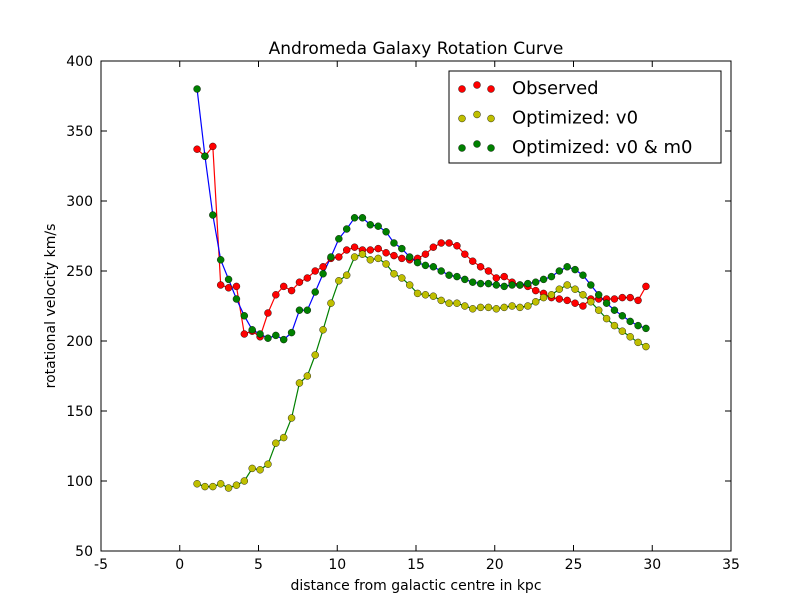 Image resolution: width=812 pixels, height=612 pixels. Describe the element at coordinates (495, 565) in the screenshot. I see `x-tick-label: 20` at that location.